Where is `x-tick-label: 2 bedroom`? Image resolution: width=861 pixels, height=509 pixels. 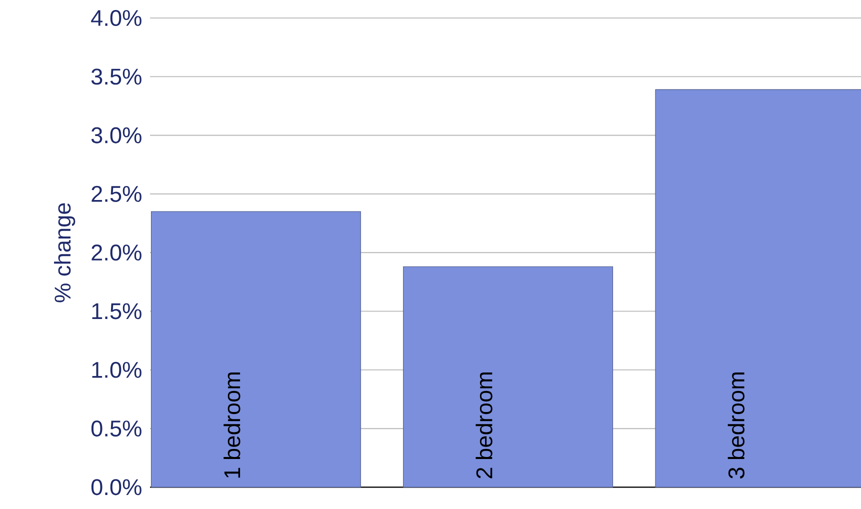 x-tick-label: 2 bedroom is located at coordinates (484, 425).